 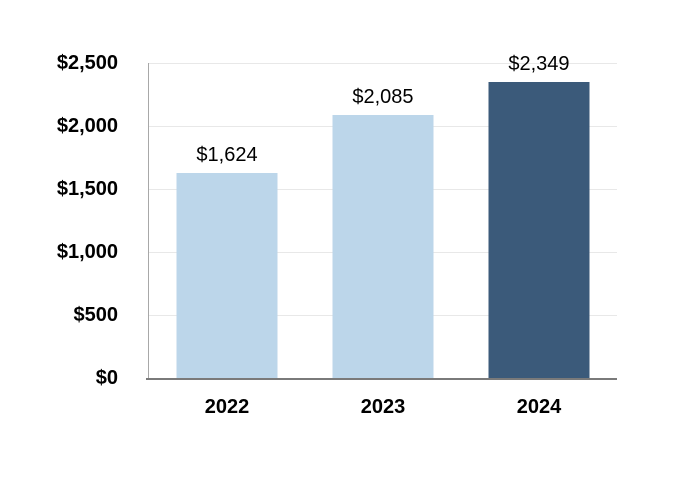 What do you see at coordinates (381, 379) in the screenshot?
I see `x-axis-line` at bounding box center [381, 379].